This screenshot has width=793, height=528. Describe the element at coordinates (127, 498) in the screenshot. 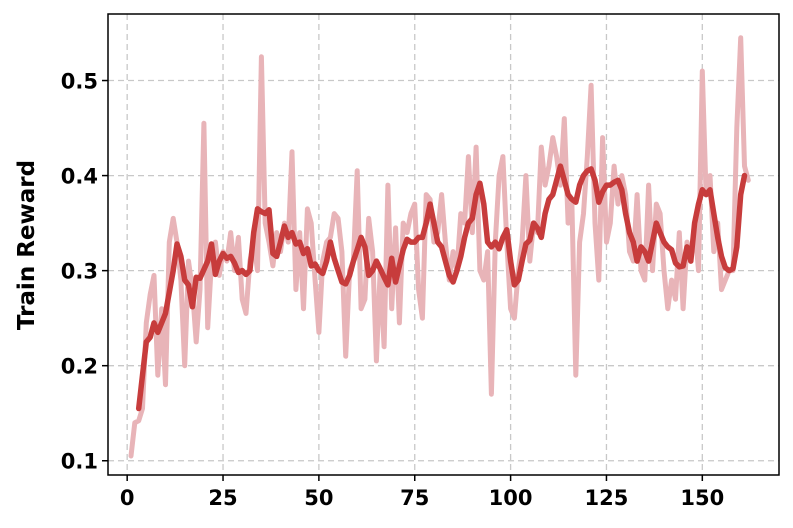

I see `x-tick-label: 0` at that location.